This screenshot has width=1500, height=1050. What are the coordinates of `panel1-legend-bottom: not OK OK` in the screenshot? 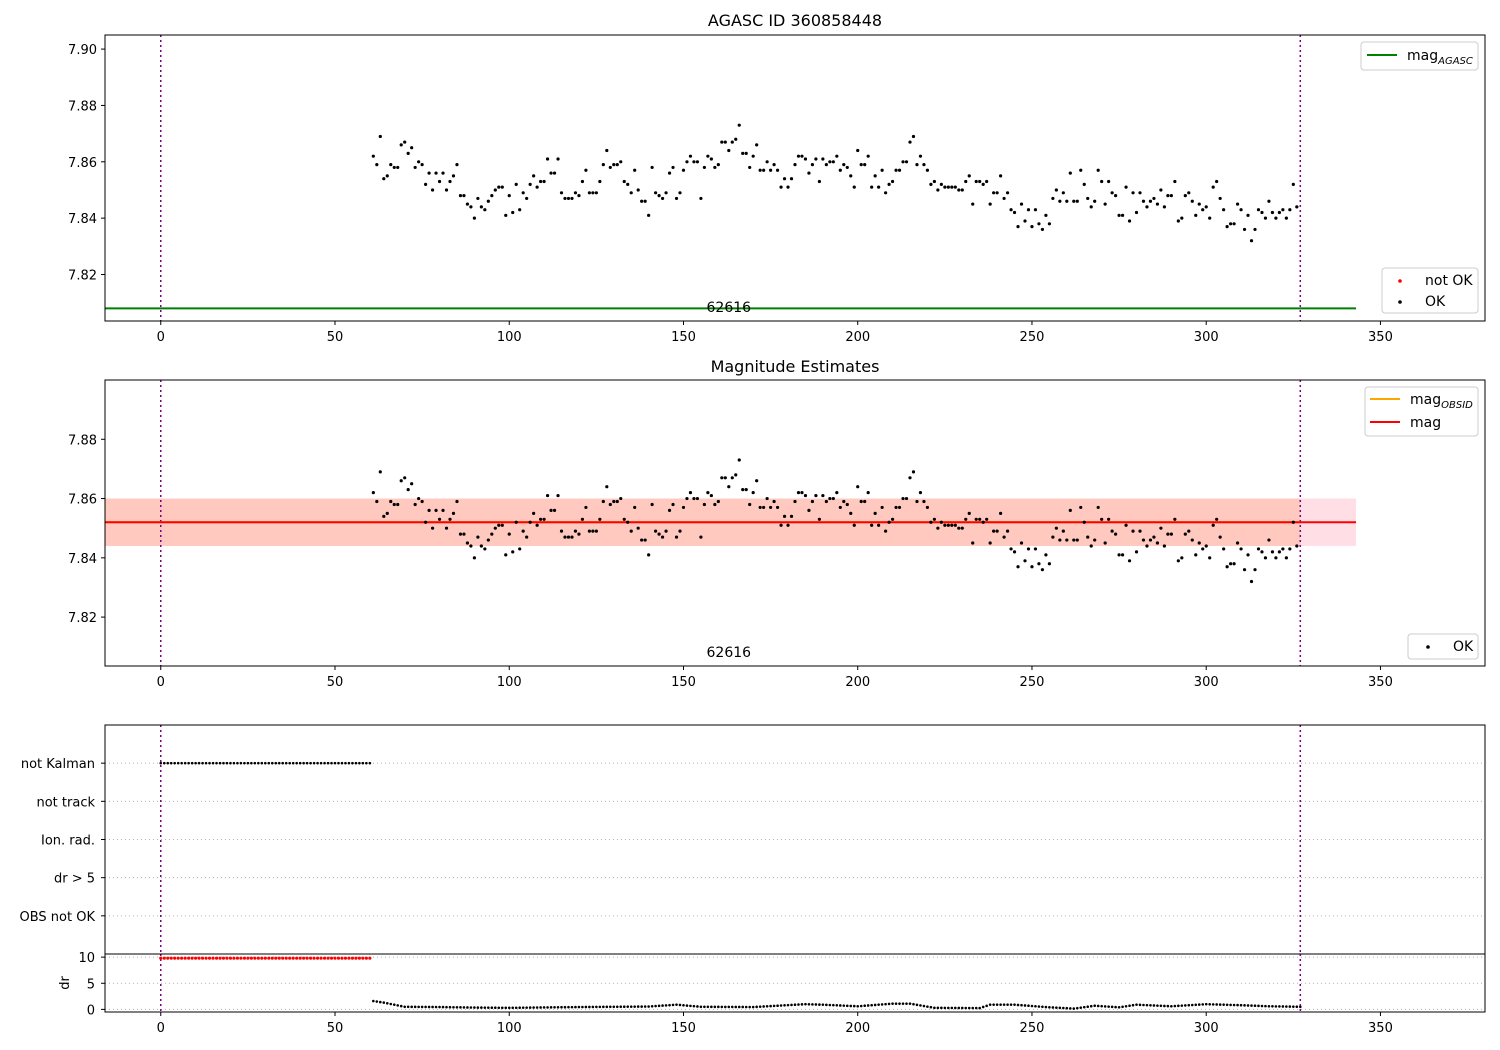 It's located at (1430, 290).